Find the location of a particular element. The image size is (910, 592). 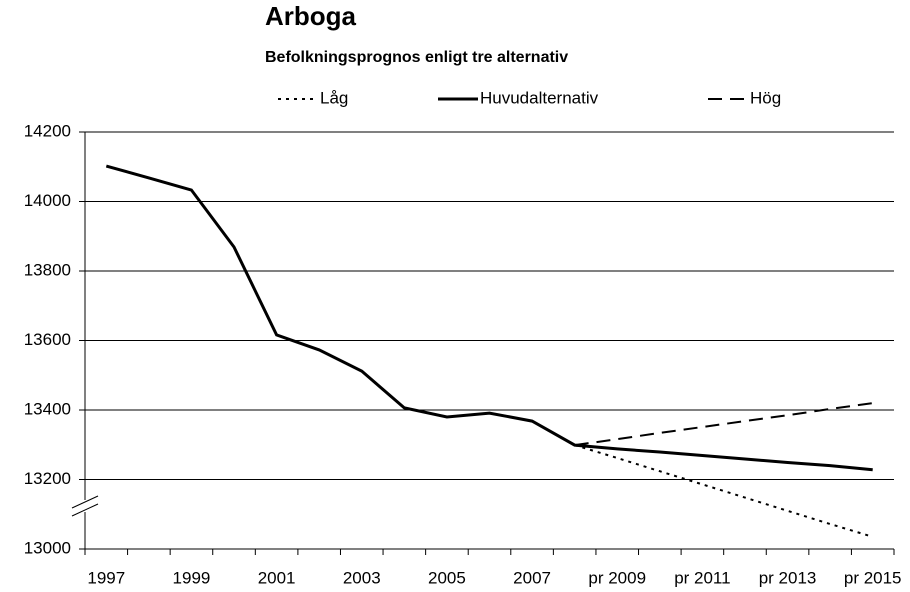

x-tick-label: 2003 is located at coordinates (362, 577).